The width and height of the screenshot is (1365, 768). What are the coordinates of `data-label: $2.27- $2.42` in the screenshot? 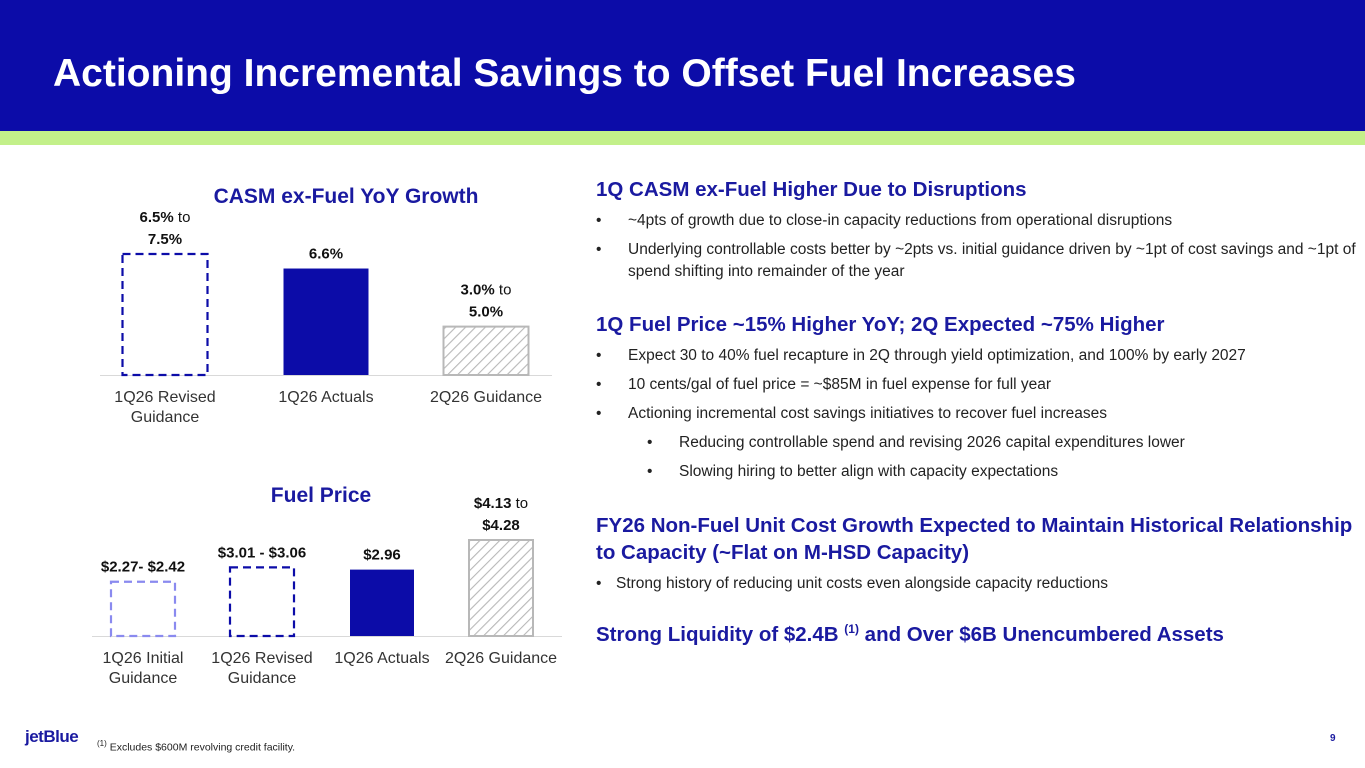 It's located at (143, 567).